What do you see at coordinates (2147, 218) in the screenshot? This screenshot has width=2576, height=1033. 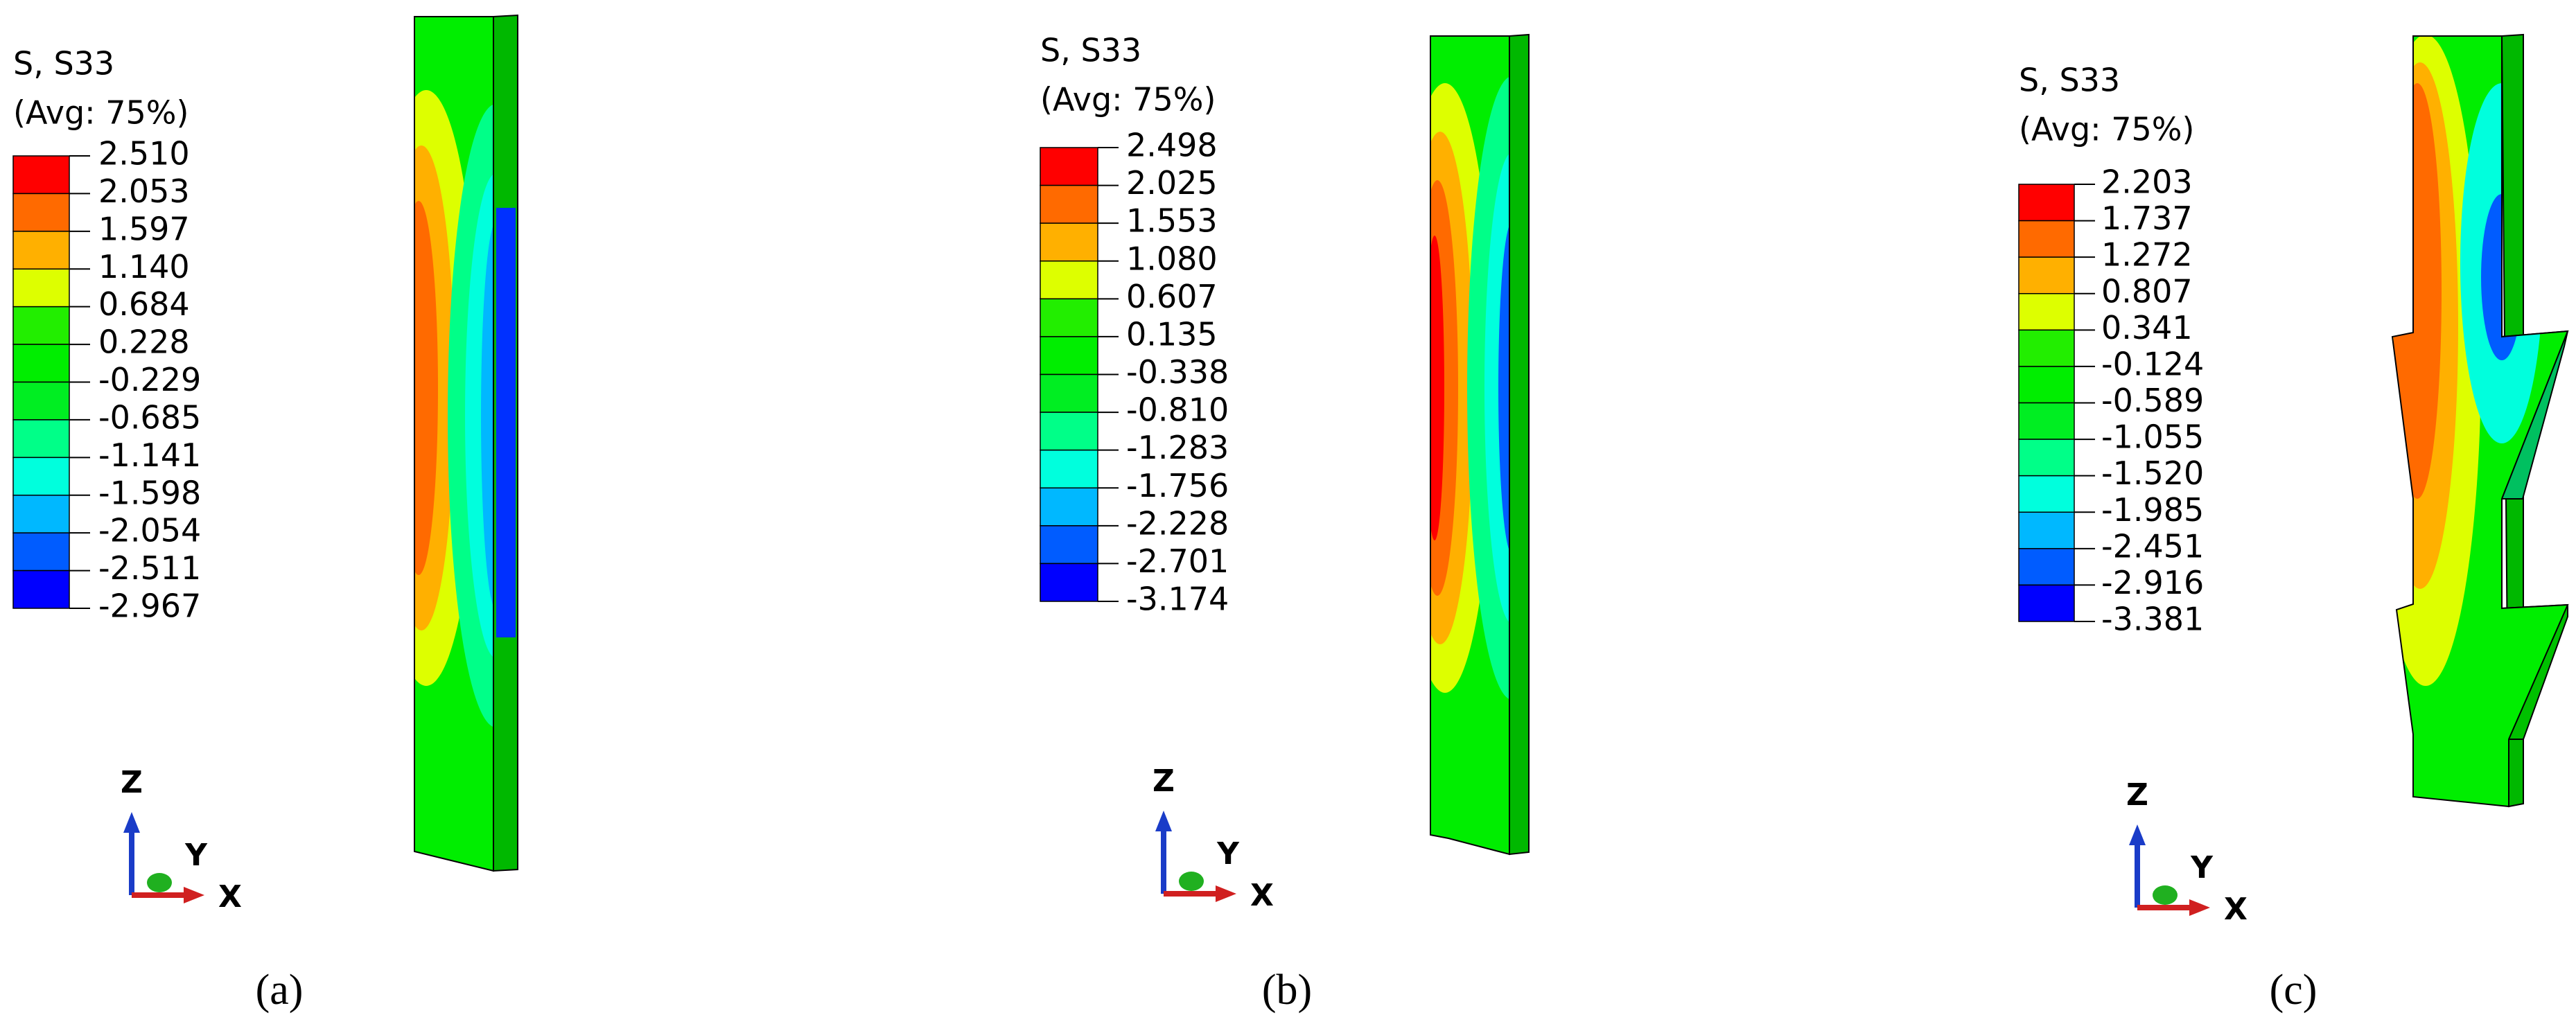 I see `legend-value: 1.737` at bounding box center [2147, 218].